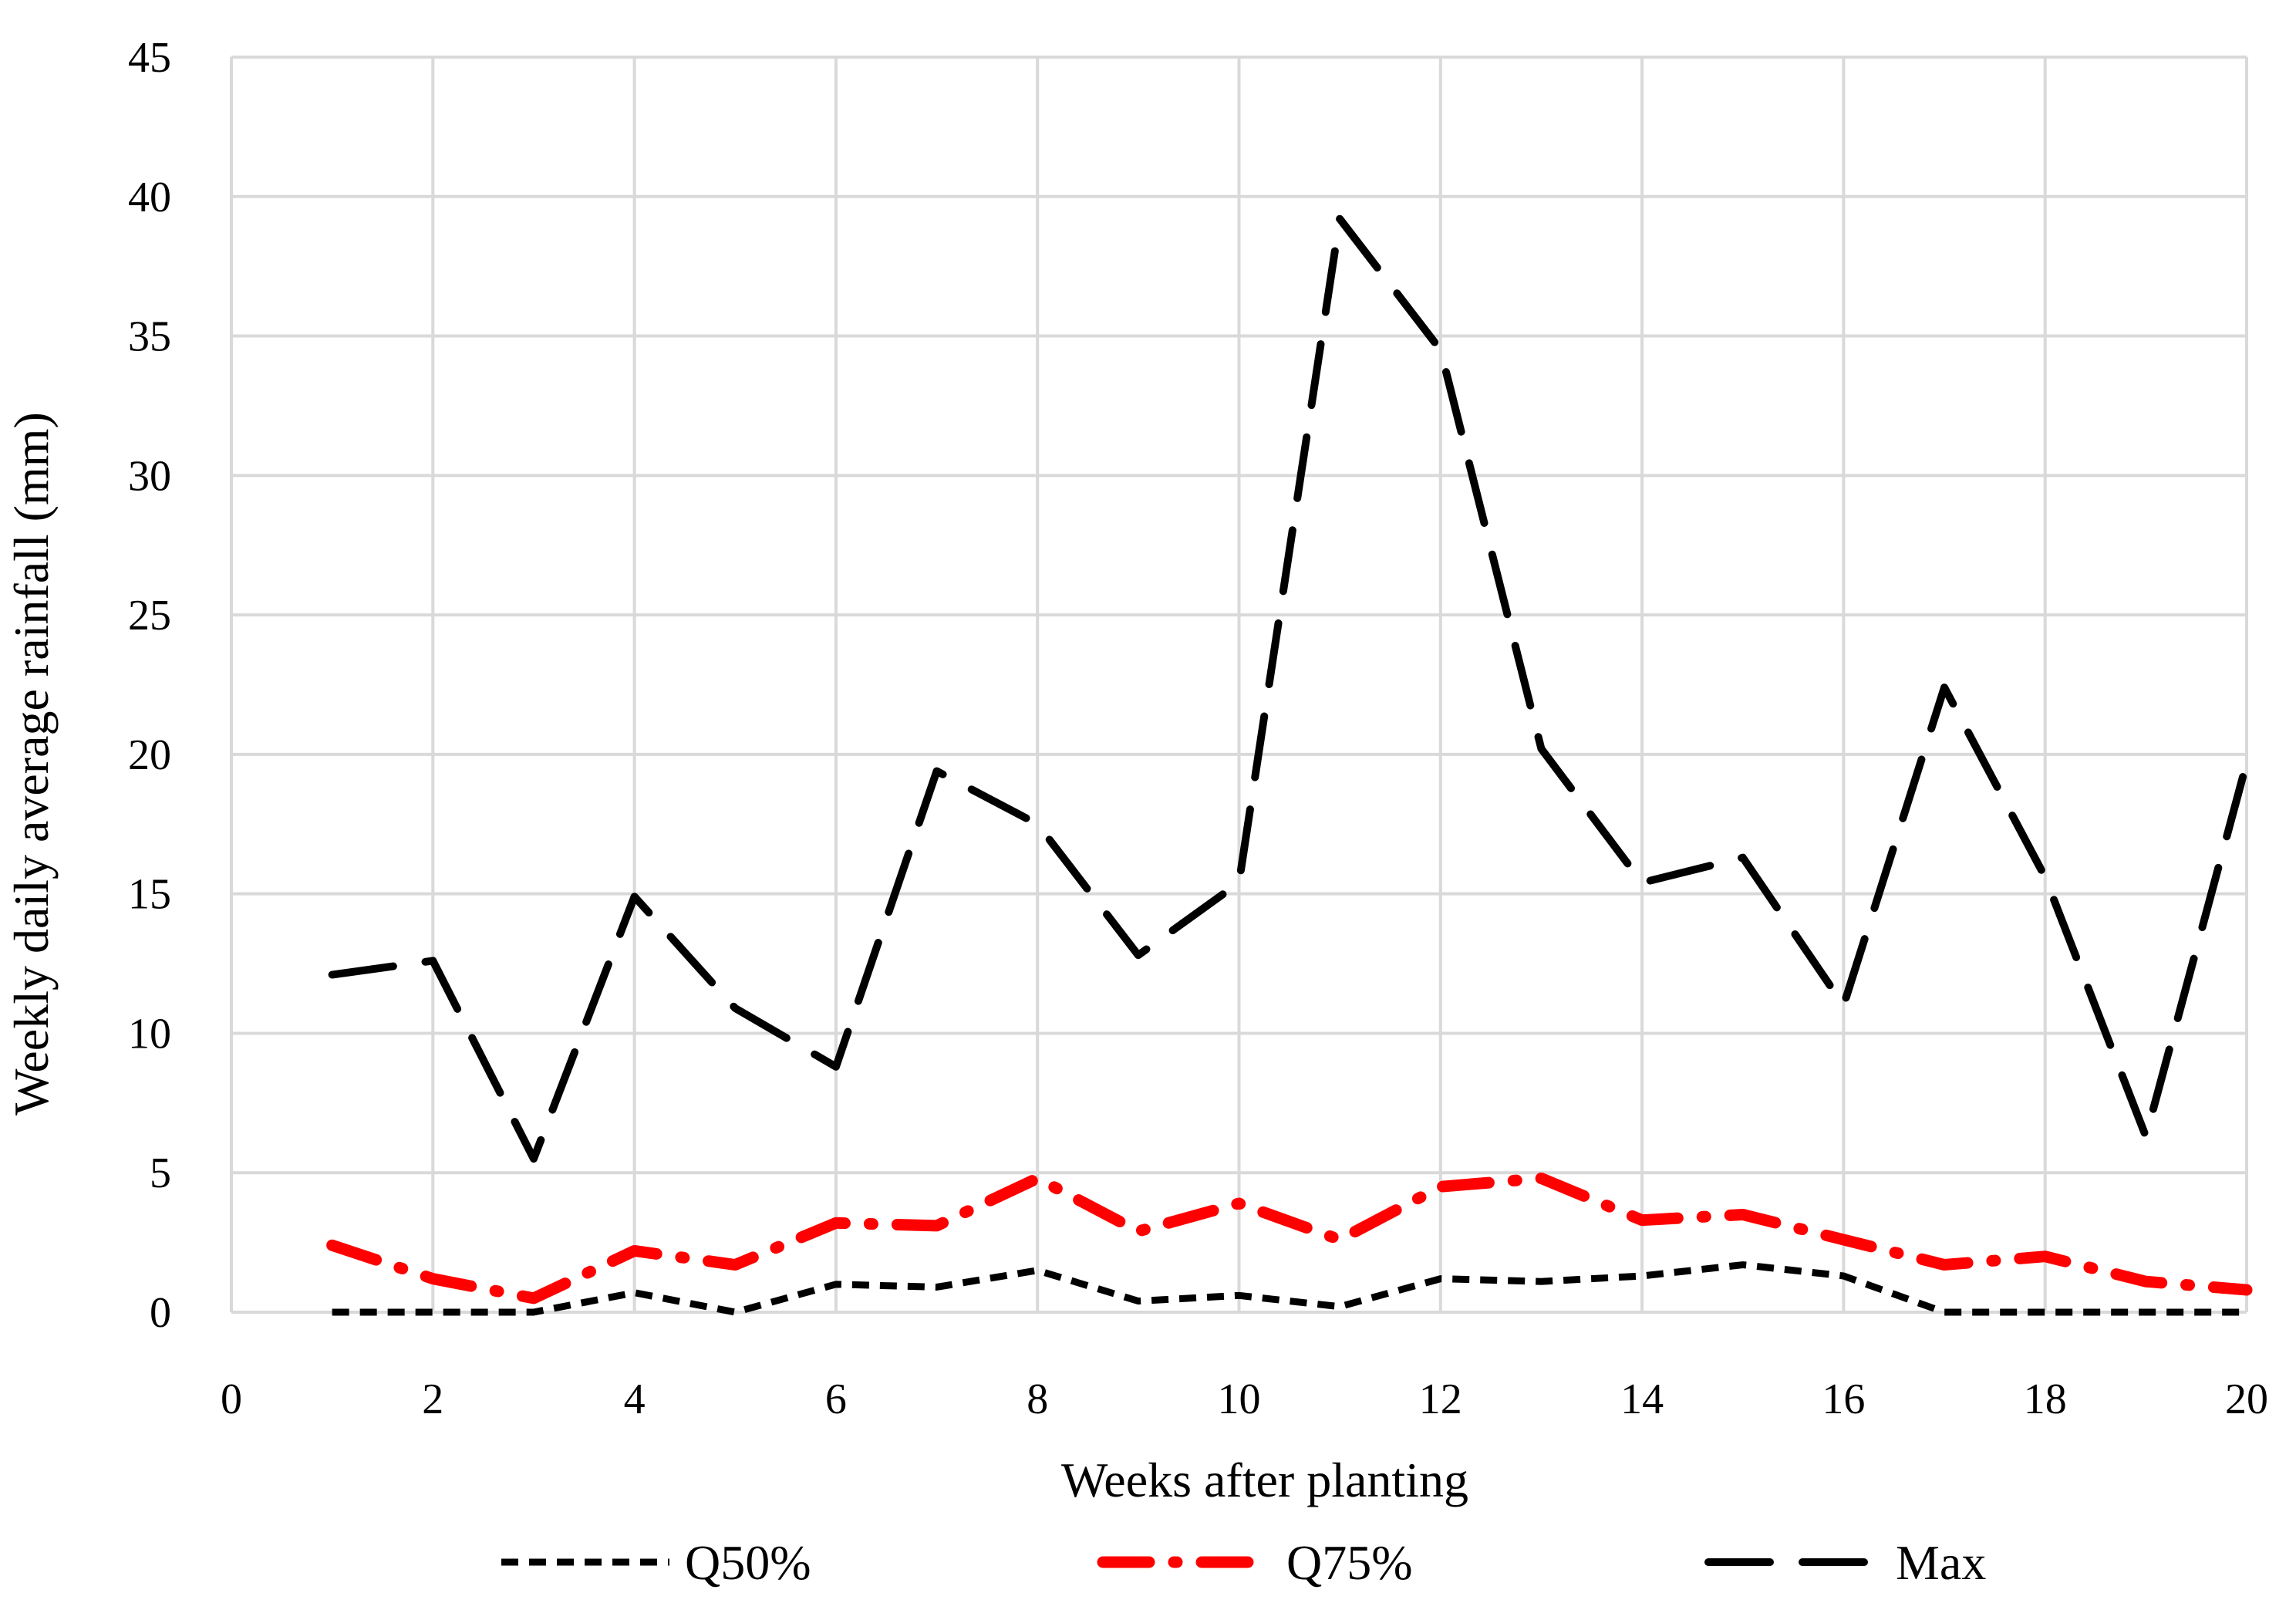  What do you see at coordinates (150, 58) in the screenshot?
I see `y-tick-label-9: 45` at bounding box center [150, 58].